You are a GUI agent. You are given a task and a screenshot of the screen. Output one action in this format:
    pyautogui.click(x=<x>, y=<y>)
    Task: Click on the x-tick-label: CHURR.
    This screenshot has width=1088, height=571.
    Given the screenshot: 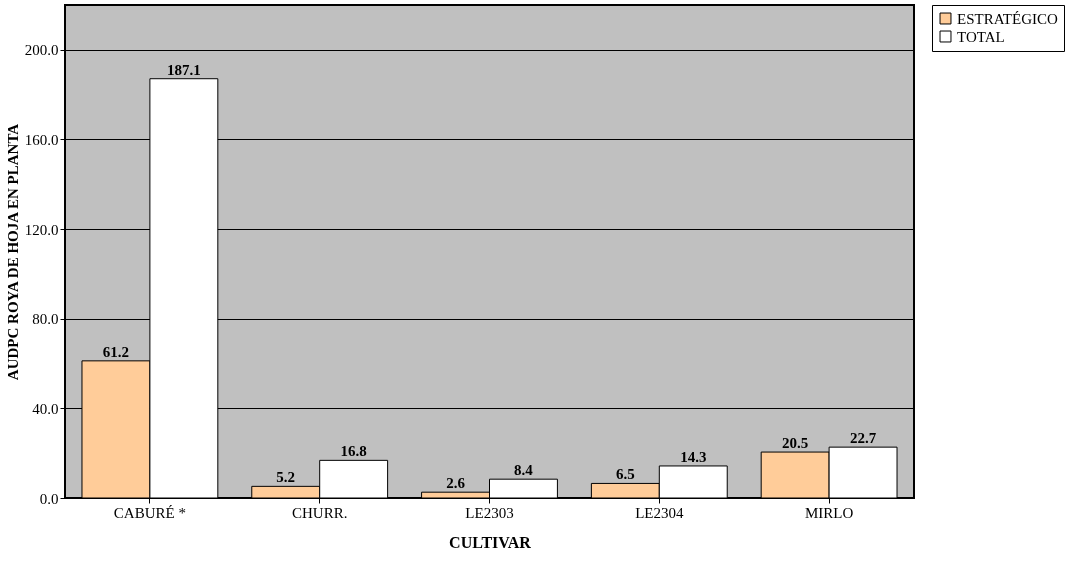 What is the action you would take?
    pyautogui.click(x=319, y=512)
    